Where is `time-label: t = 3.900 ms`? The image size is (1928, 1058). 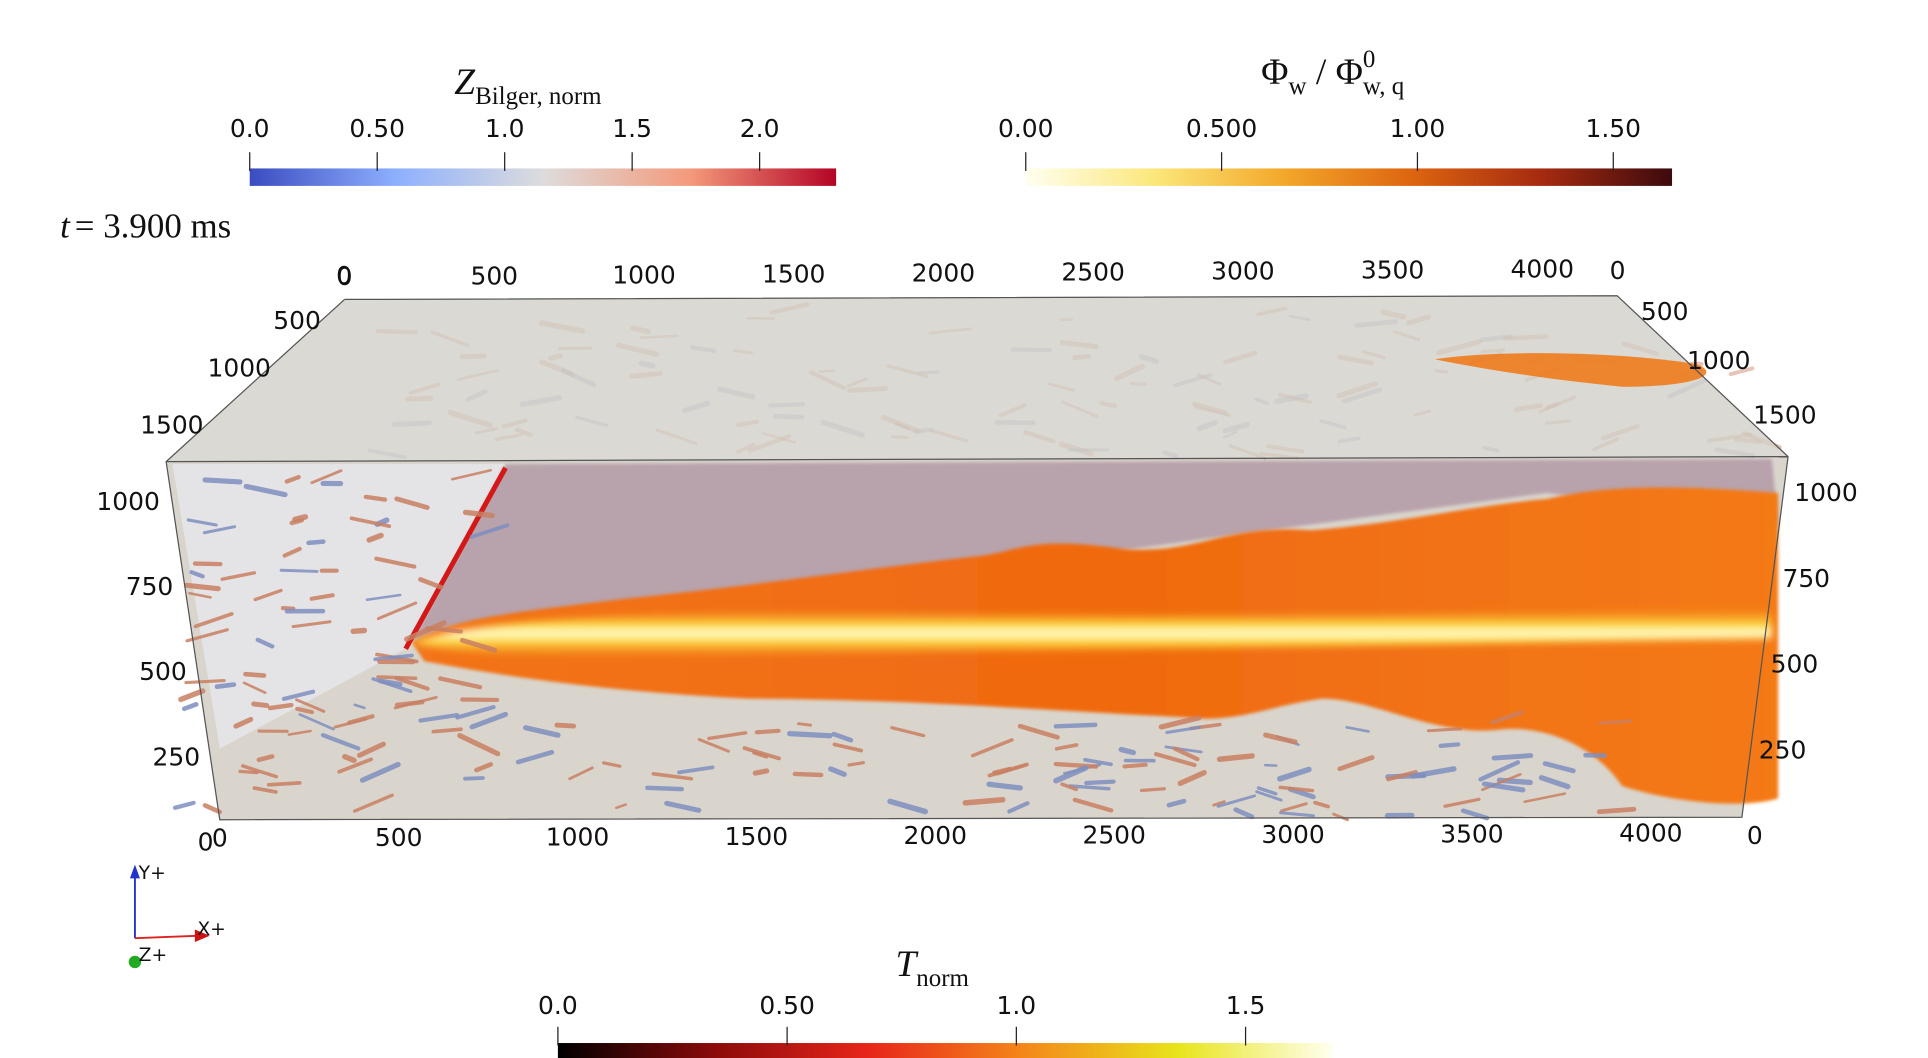
time-label: t = 3.900 ms is located at coordinates (145, 226).